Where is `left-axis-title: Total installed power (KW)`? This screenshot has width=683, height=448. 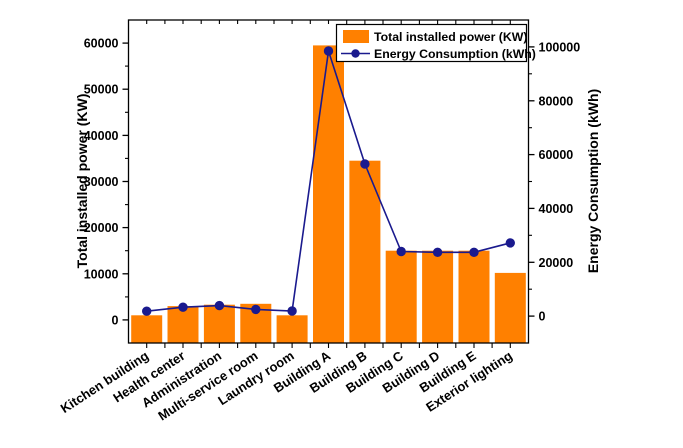
left-axis-title: Total installed power (KW) is located at coordinates (82, 181).